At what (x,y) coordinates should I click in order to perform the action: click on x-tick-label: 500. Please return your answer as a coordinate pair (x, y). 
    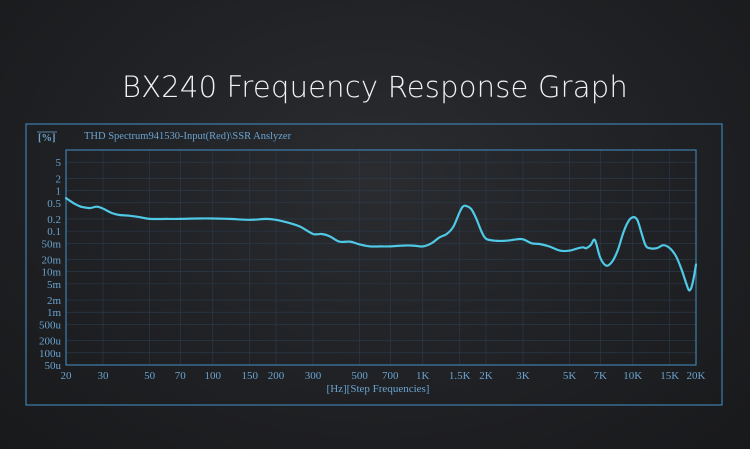
    Looking at the image, I should click on (359, 376).